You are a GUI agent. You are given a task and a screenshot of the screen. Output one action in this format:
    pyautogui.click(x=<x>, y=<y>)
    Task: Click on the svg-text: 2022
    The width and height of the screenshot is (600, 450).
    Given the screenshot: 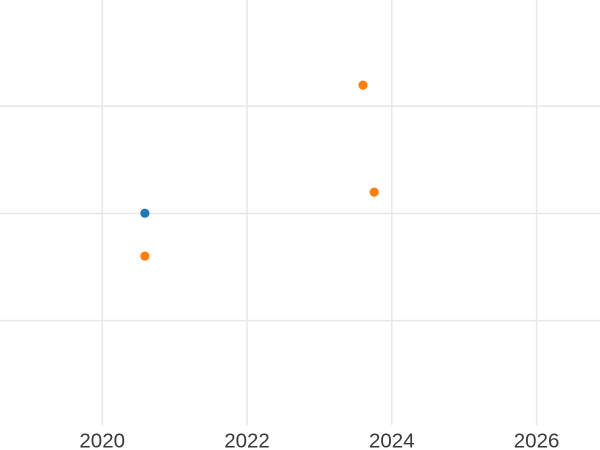 What is the action you would take?
    pyautogui.click(x=247, y=440)
    